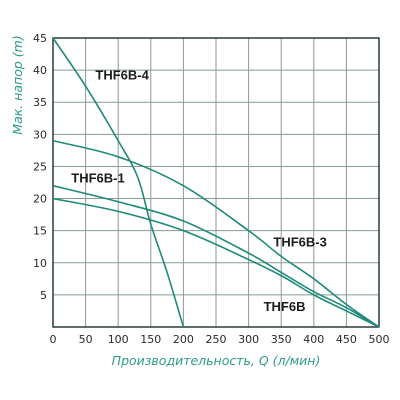  I want to click on curve-label-thf6b-1: THF6B-1, so click(97, 178).